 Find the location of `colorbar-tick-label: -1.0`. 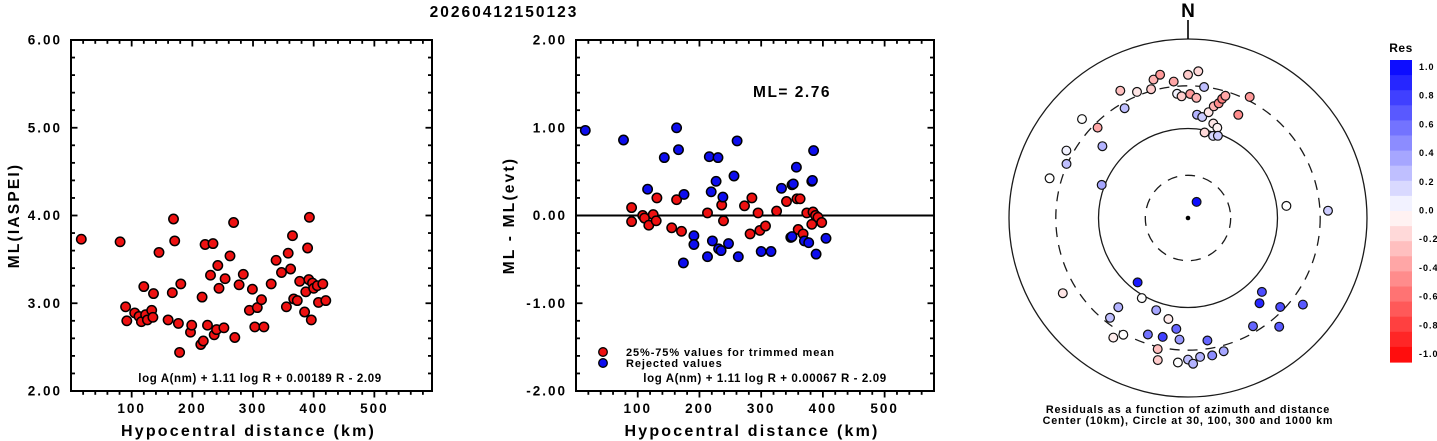

colorbar-tick-label: -1.0 is located at coordinates (1428, 354).